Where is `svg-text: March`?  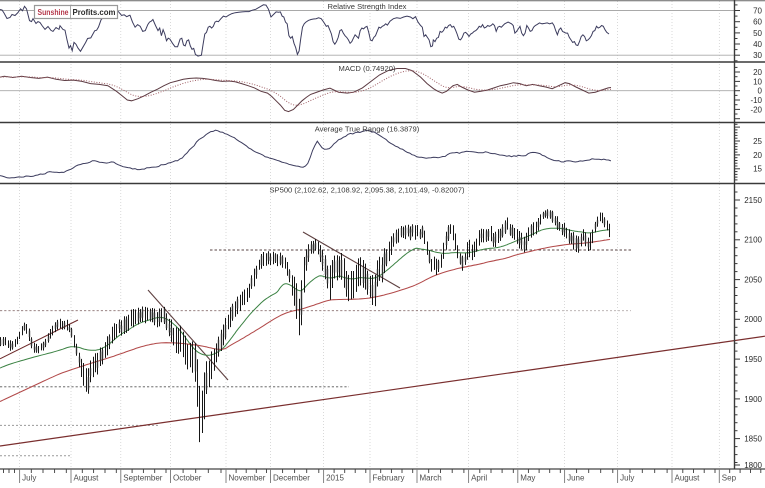 svg-text: March is located at coordinates (431, 478).